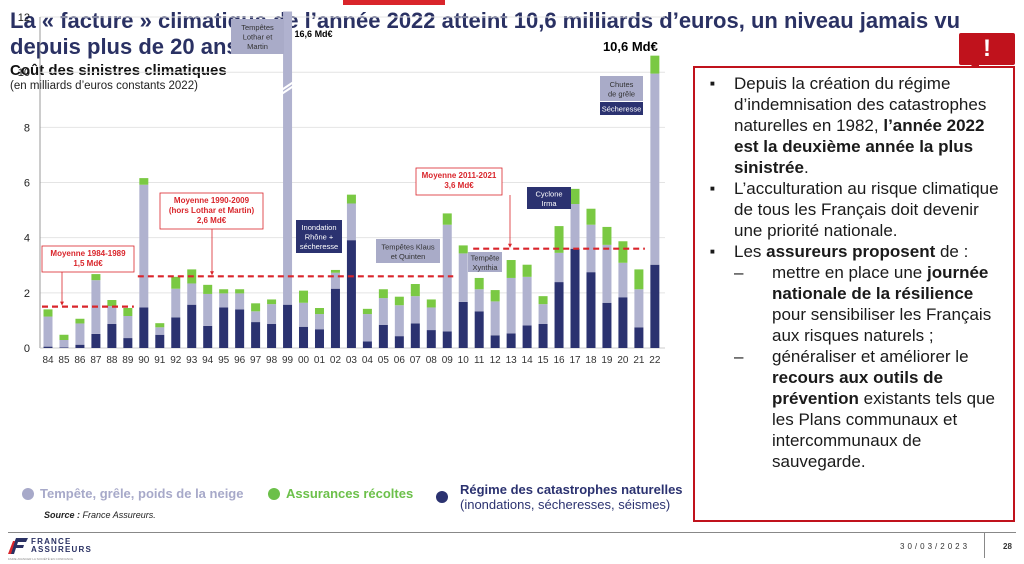 The width and height of the screenshot is (1024, 564). What do you see at coordinates (304, 360) in the screenshot?
I see `x-tick-label: 00` at bounding box center [304, 360].